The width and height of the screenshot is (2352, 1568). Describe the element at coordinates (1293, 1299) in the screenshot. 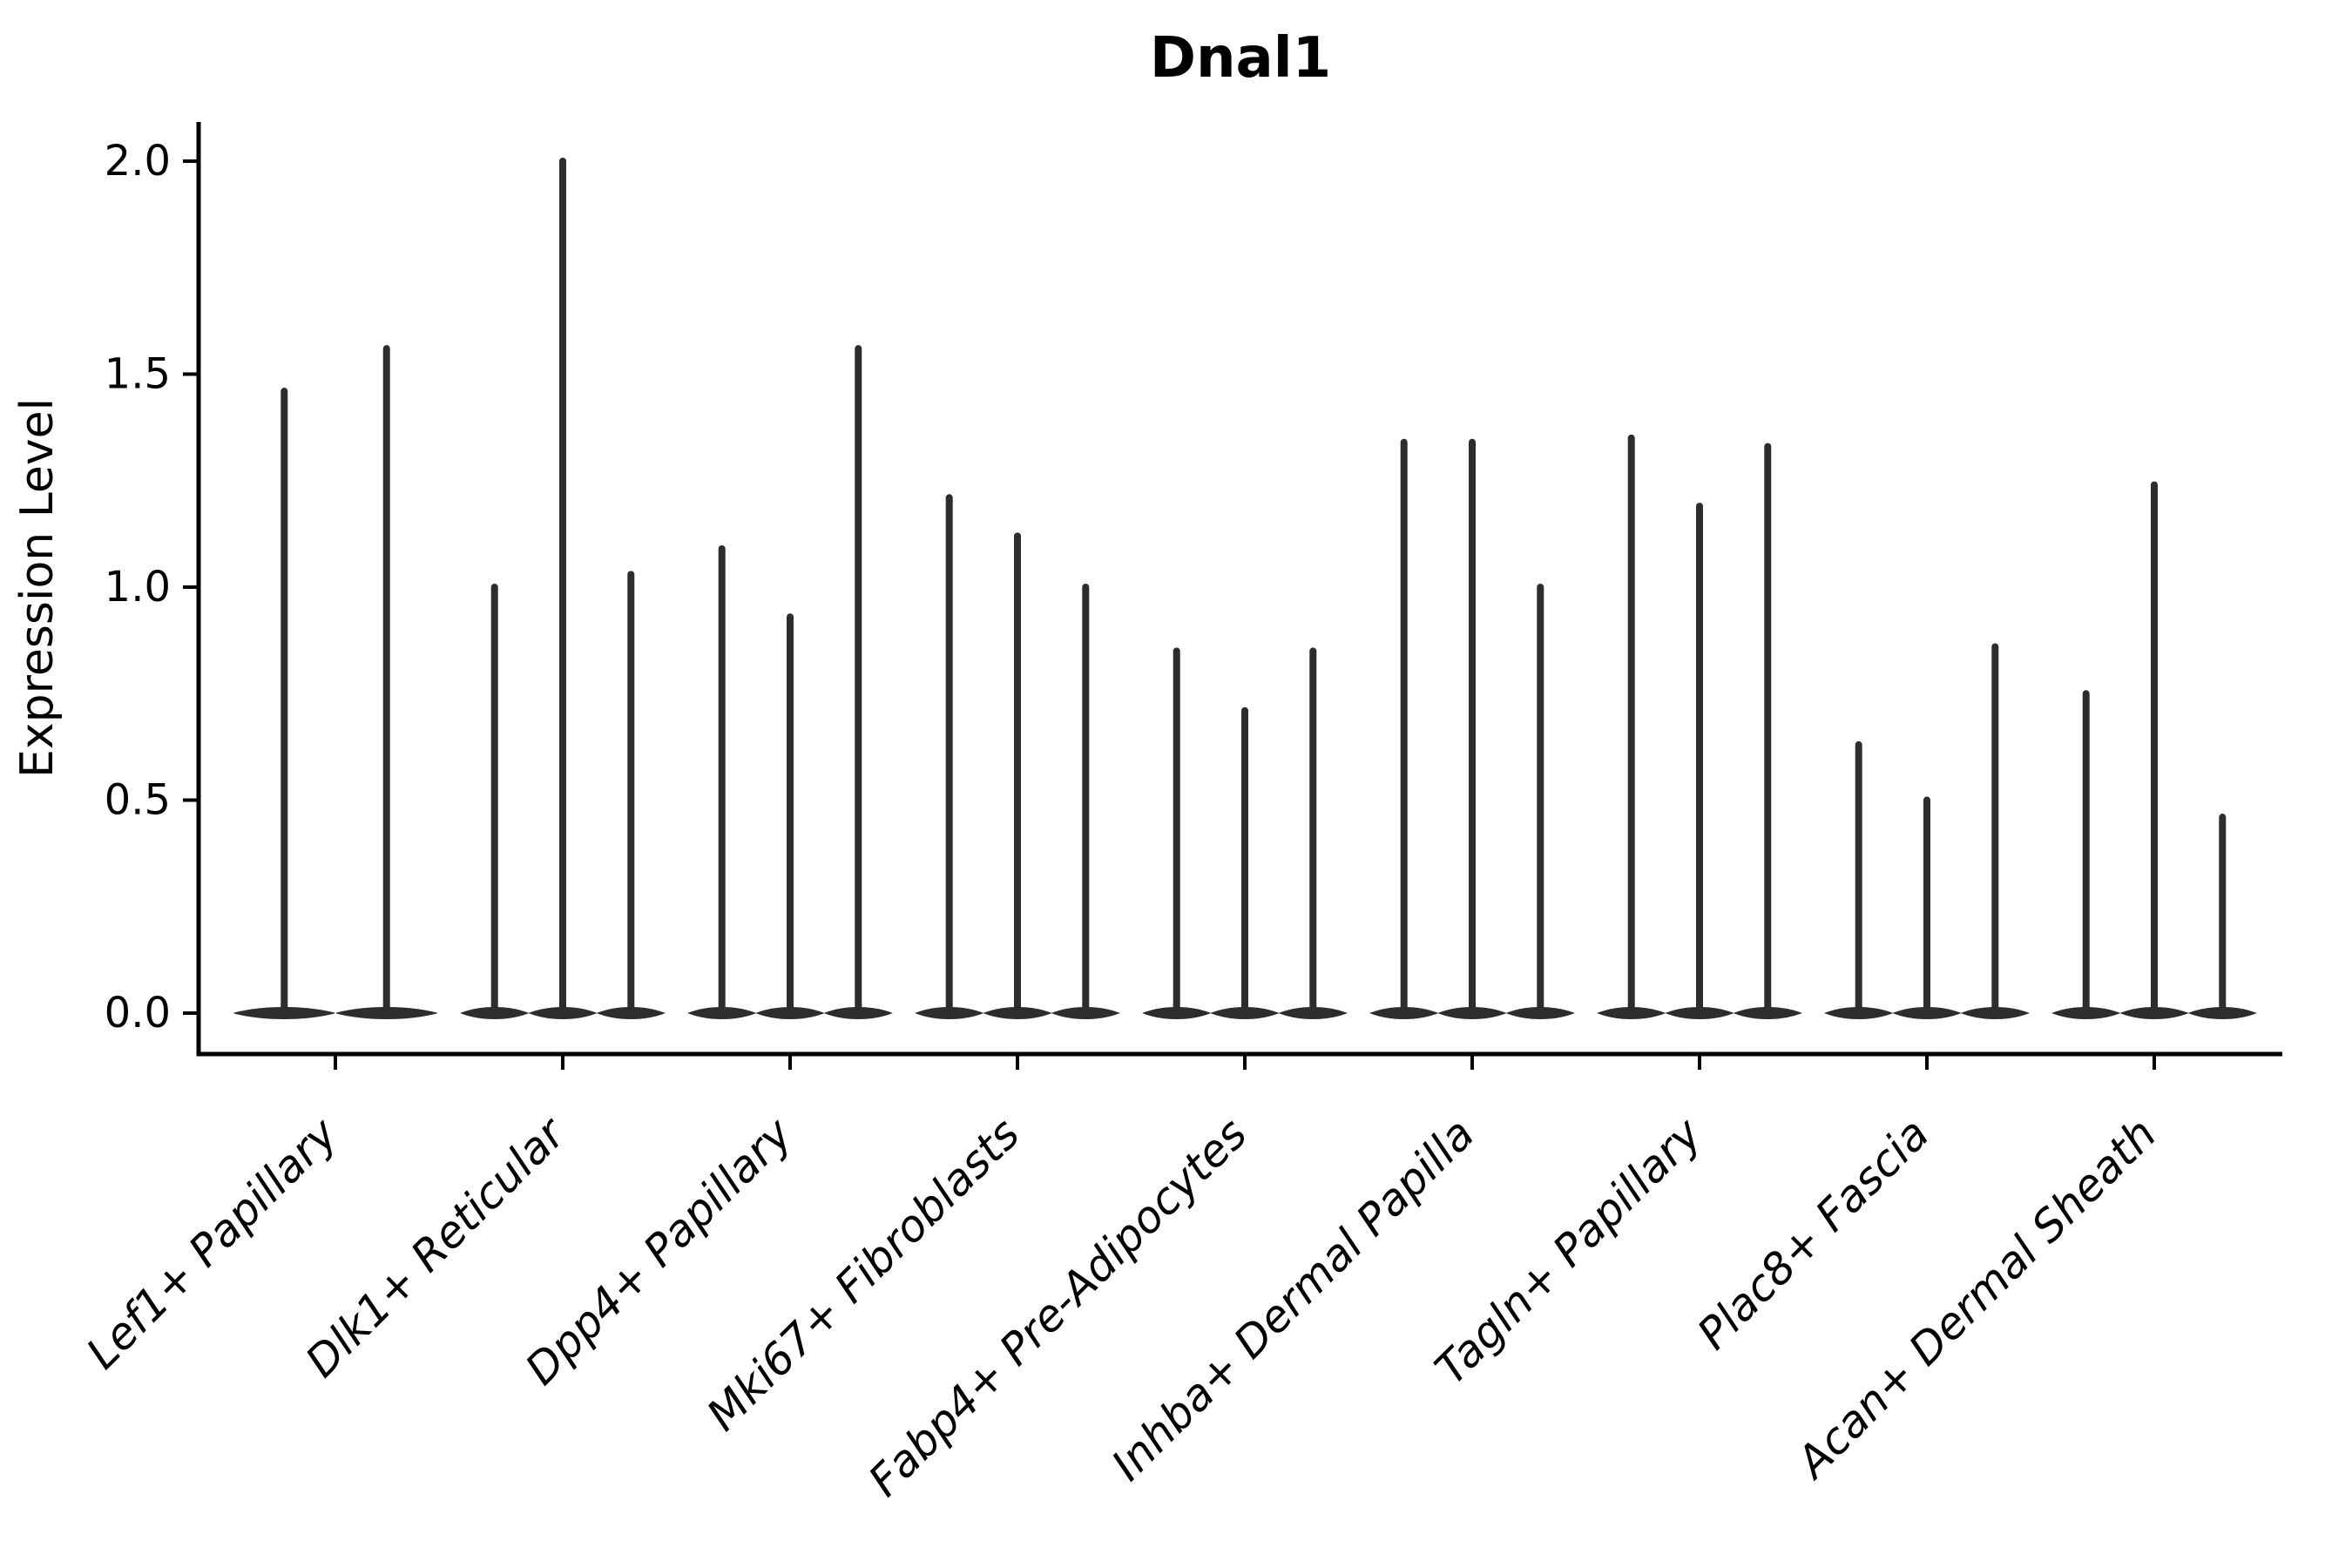

I see `x-tick-label: Inhba+ Dermal Papilla` at that location.